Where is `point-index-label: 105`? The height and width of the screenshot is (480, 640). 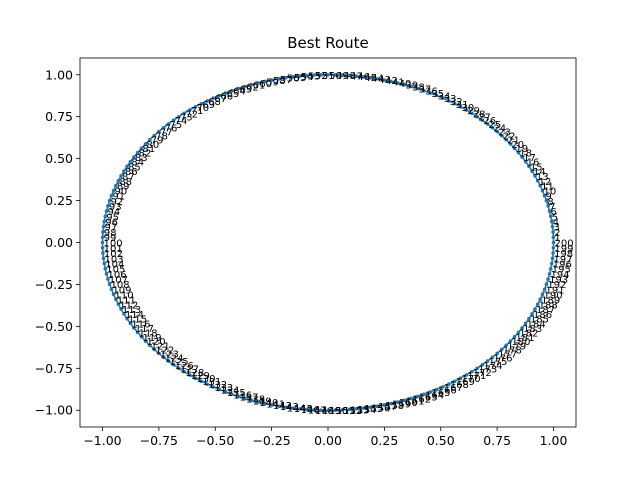
point-index-label: 105 is located at coordinates (115, 270).